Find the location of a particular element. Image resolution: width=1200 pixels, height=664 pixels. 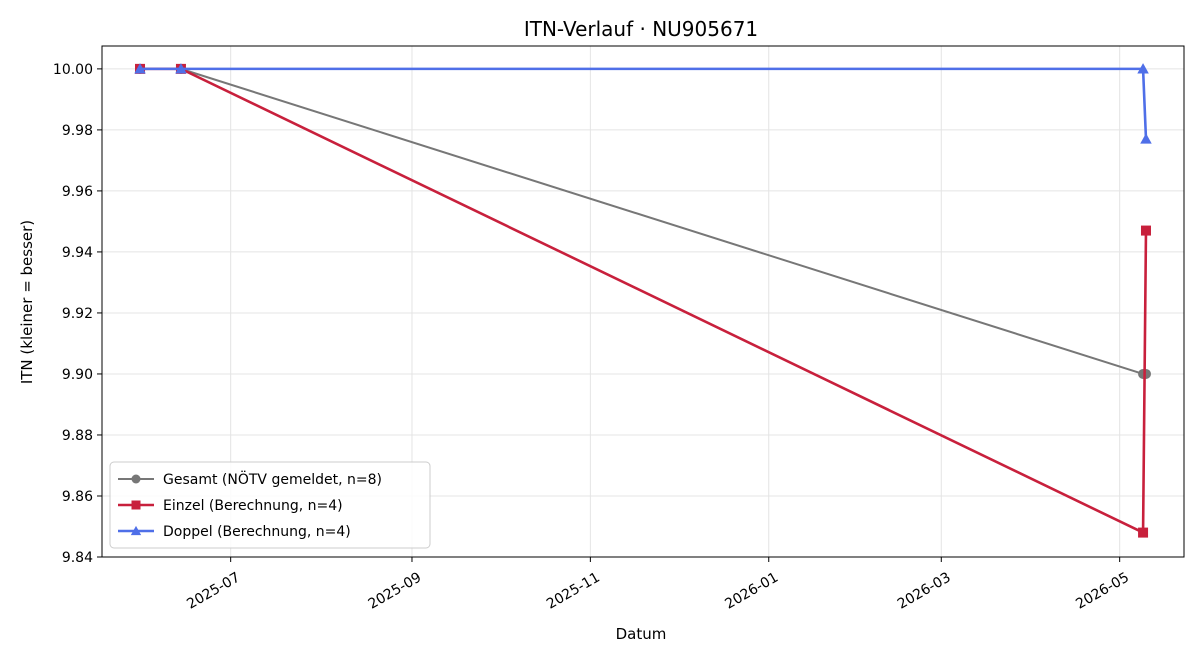

legend-label: Doppel (Berechnung, n=4) is located at coordinates (257, 532).